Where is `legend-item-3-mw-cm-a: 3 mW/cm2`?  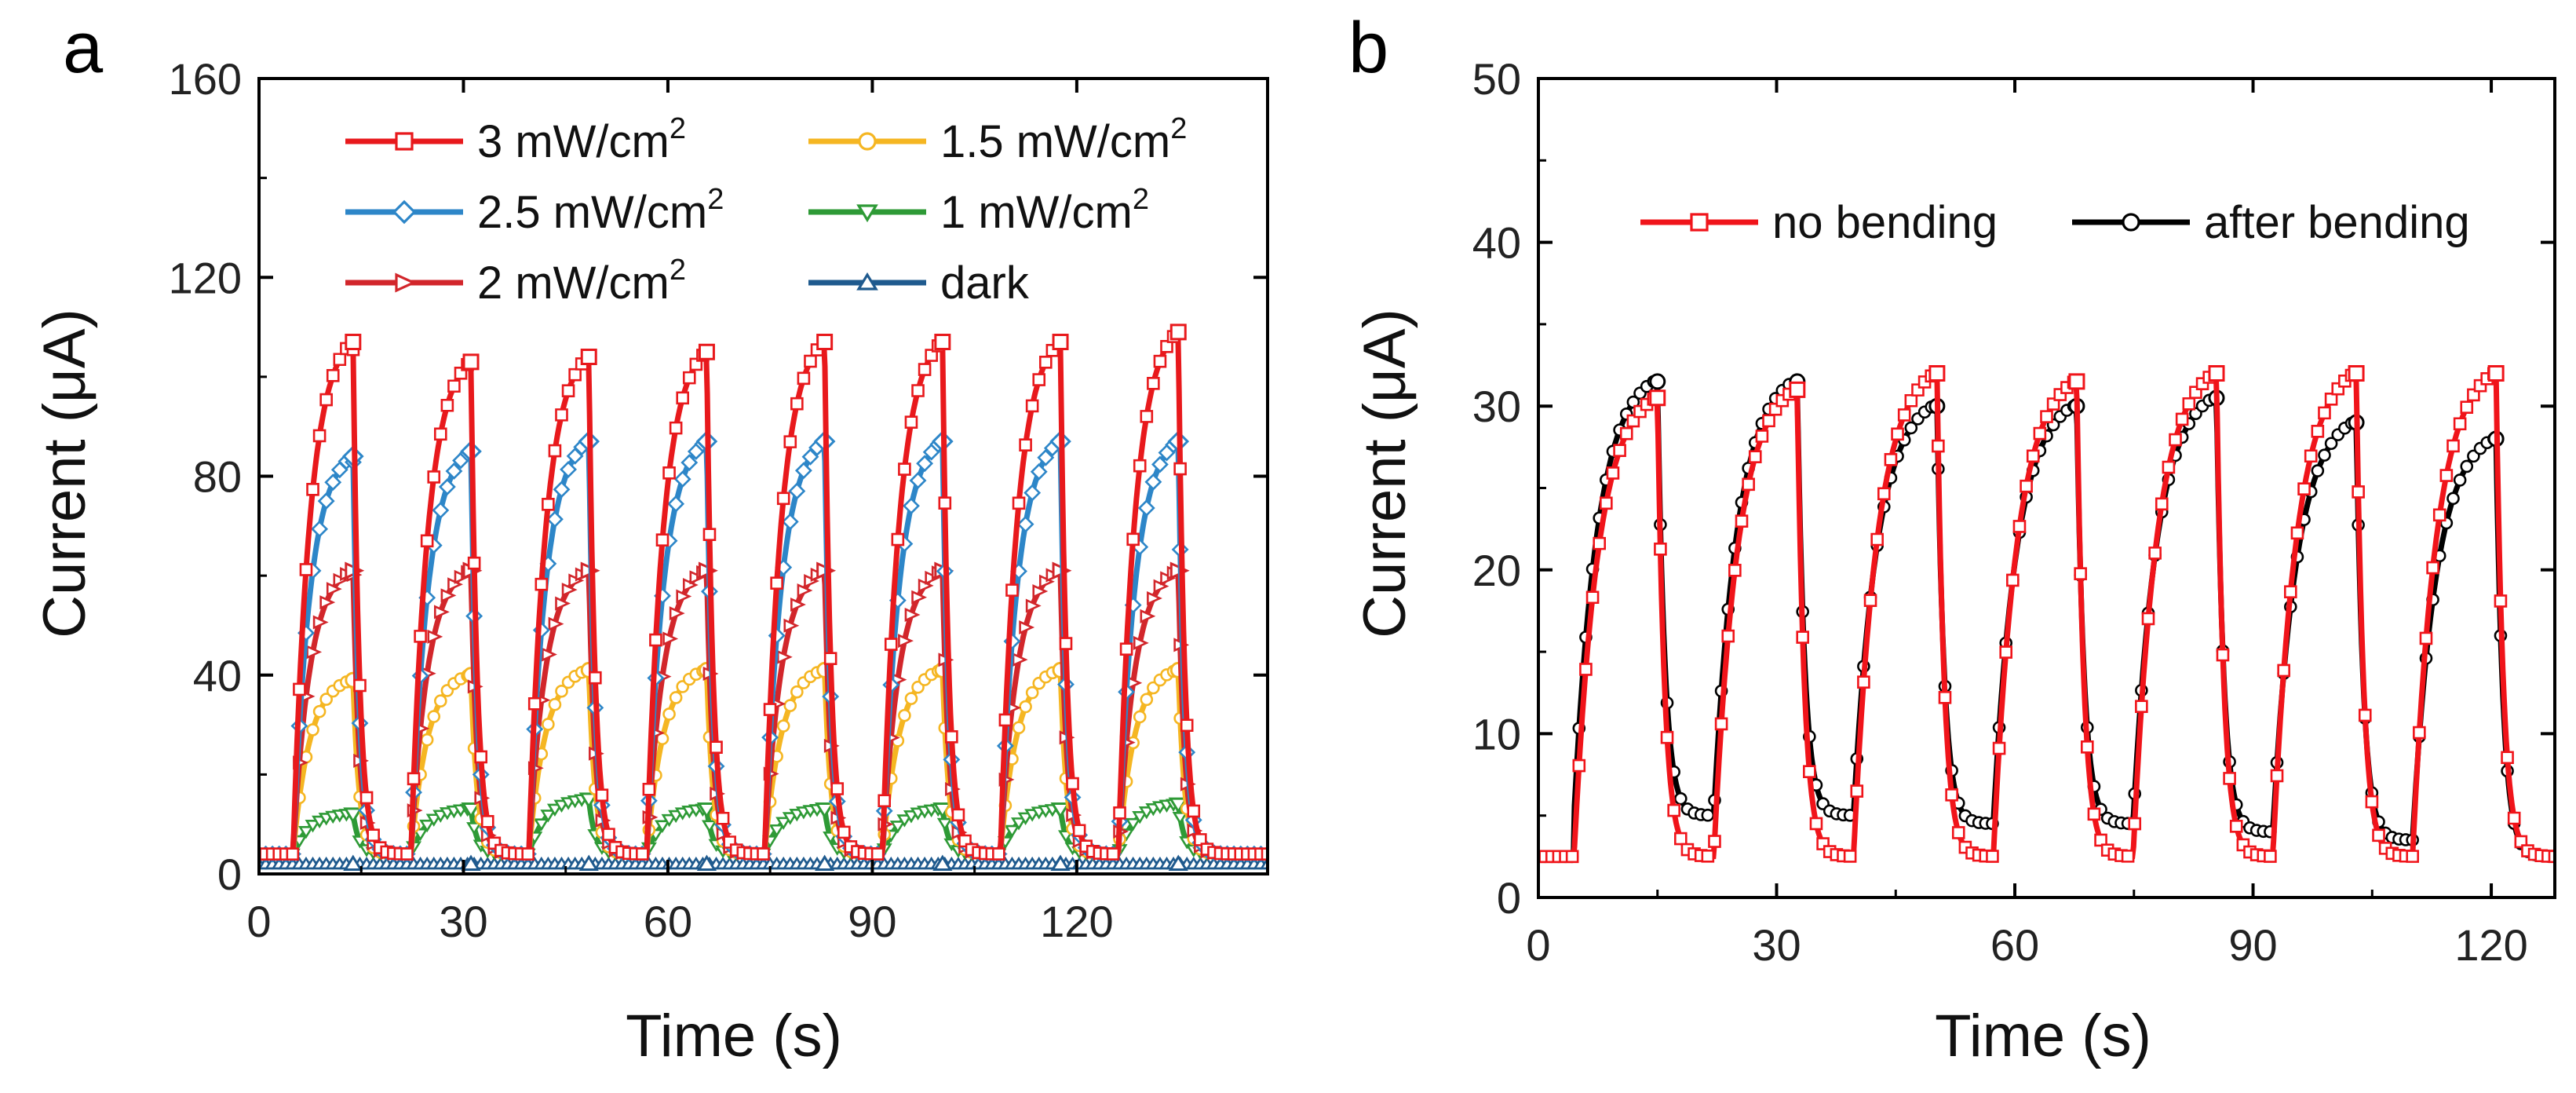 legend-item-3-mw-cm-a: 3 mW/cm2 is located at coordinates (515, 139).